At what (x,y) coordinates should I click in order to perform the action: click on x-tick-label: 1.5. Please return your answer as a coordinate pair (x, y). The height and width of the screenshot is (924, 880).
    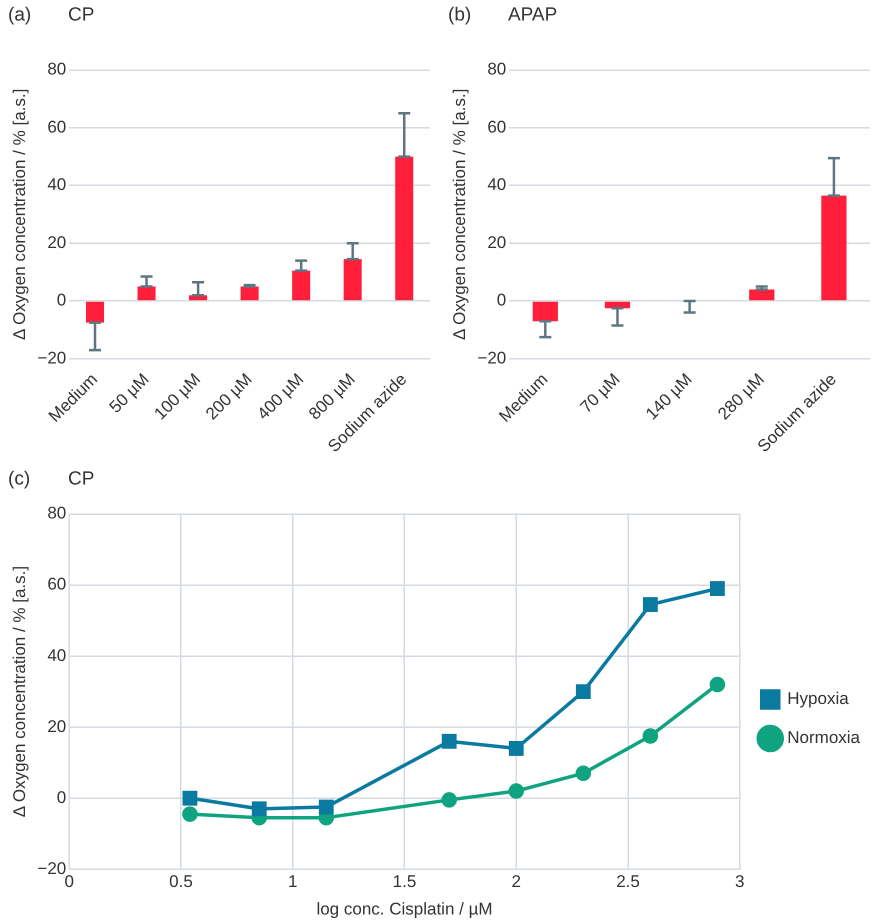
    Looking at the image, I should click on (404, 882).